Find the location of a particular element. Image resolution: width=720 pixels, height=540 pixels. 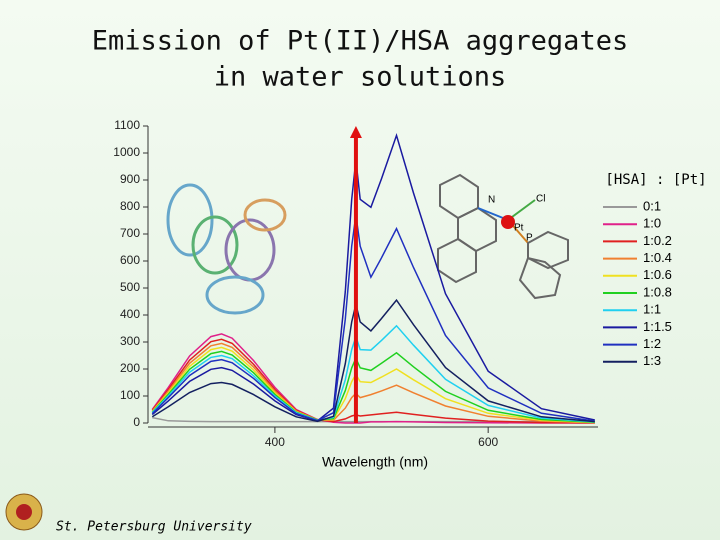

y-tick-label: 400 is located at coordinates (130, 314).